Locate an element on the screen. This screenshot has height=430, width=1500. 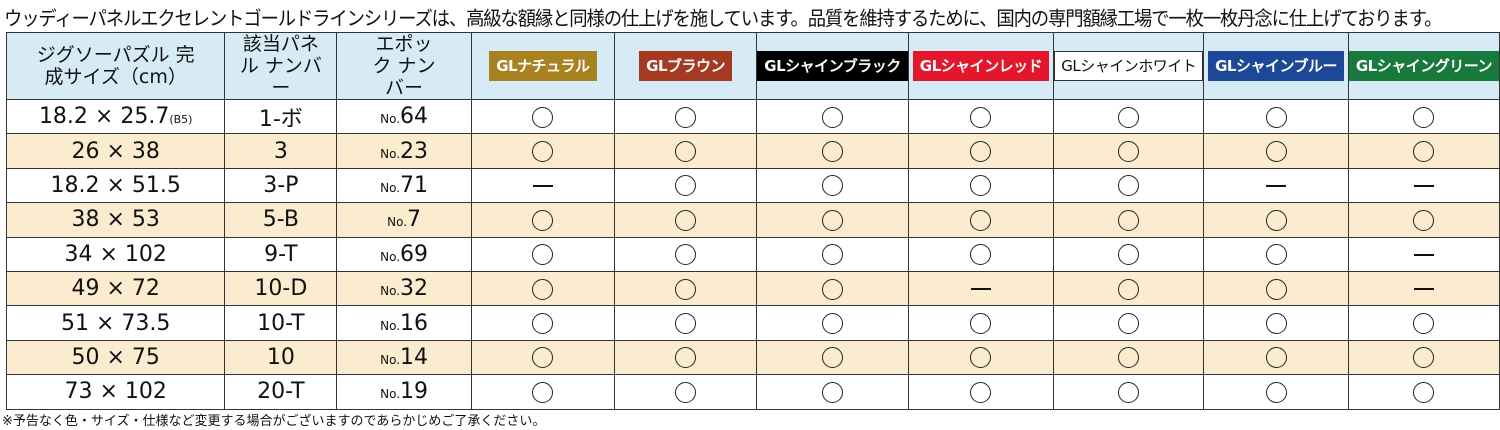
epoch-cell: No.19 is located at coordinates (404, 392).